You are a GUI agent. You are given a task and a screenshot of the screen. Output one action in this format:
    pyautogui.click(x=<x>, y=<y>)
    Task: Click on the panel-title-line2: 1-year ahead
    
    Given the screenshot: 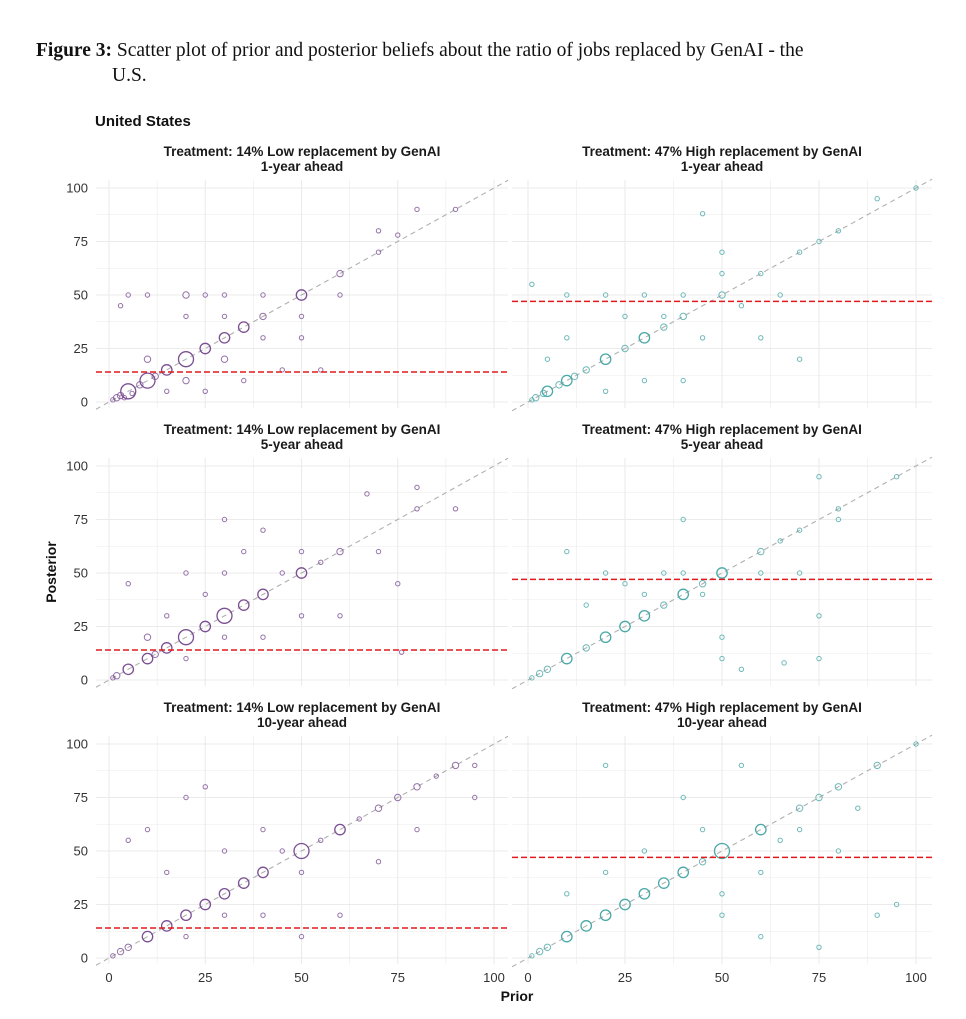 What is the action you would take?
    pyautogui.click(x=302, y=166)
    